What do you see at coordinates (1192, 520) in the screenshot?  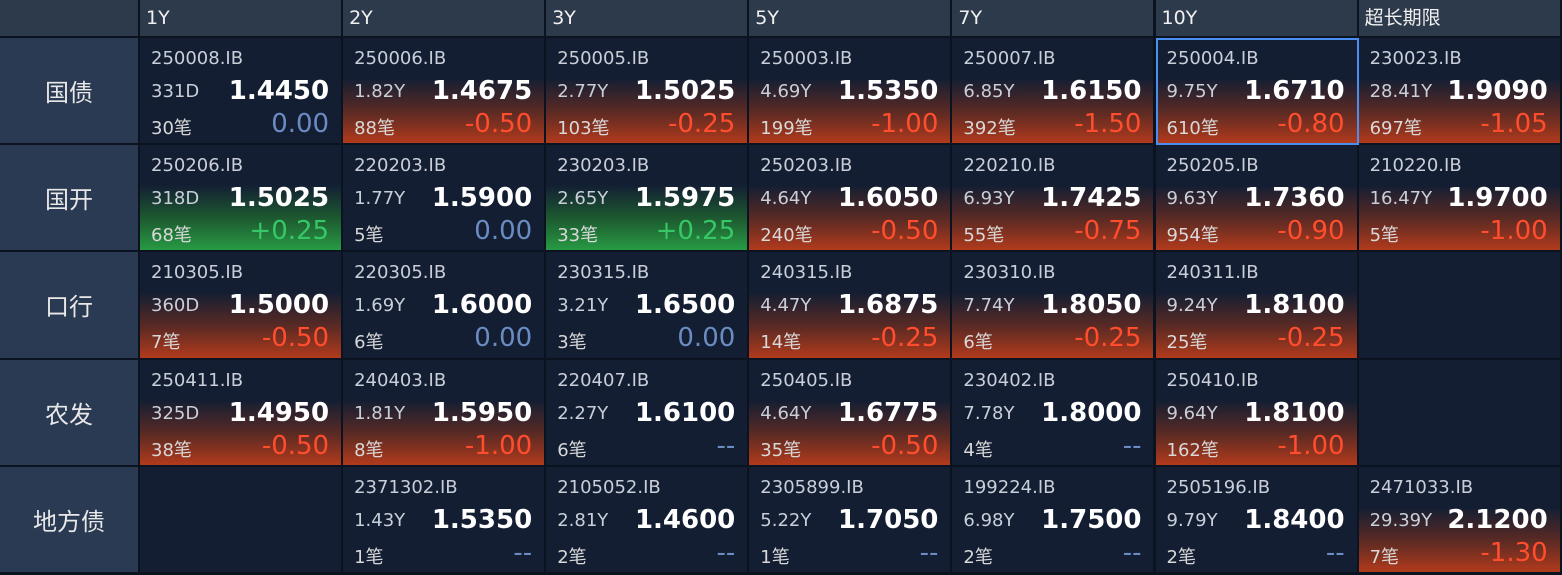 I see `term: 9.79Y` at bounding box center [1192, 520].